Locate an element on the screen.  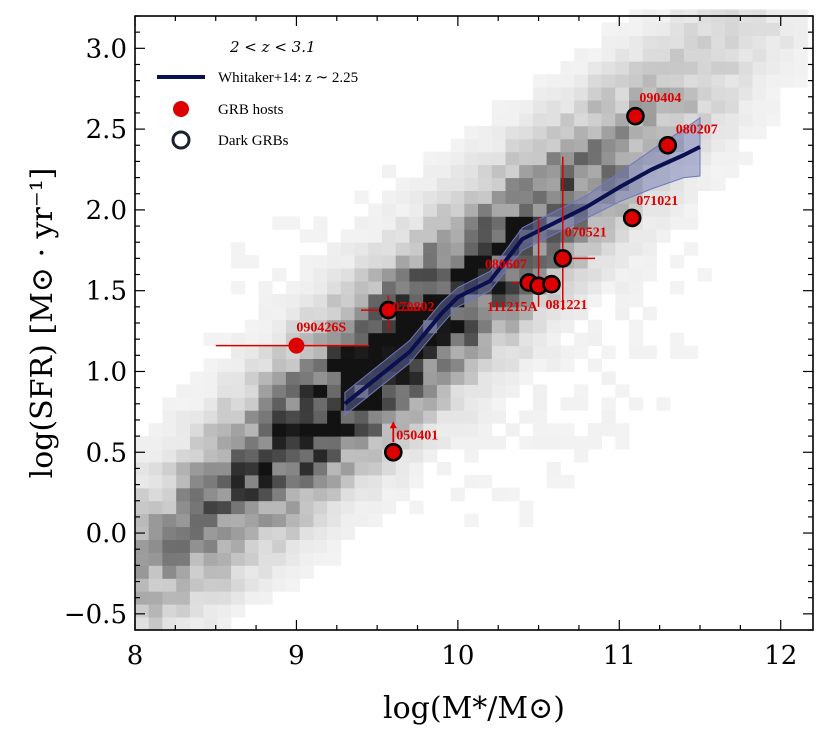
x-tick-label: 11 is located at coordinates (619, 656).